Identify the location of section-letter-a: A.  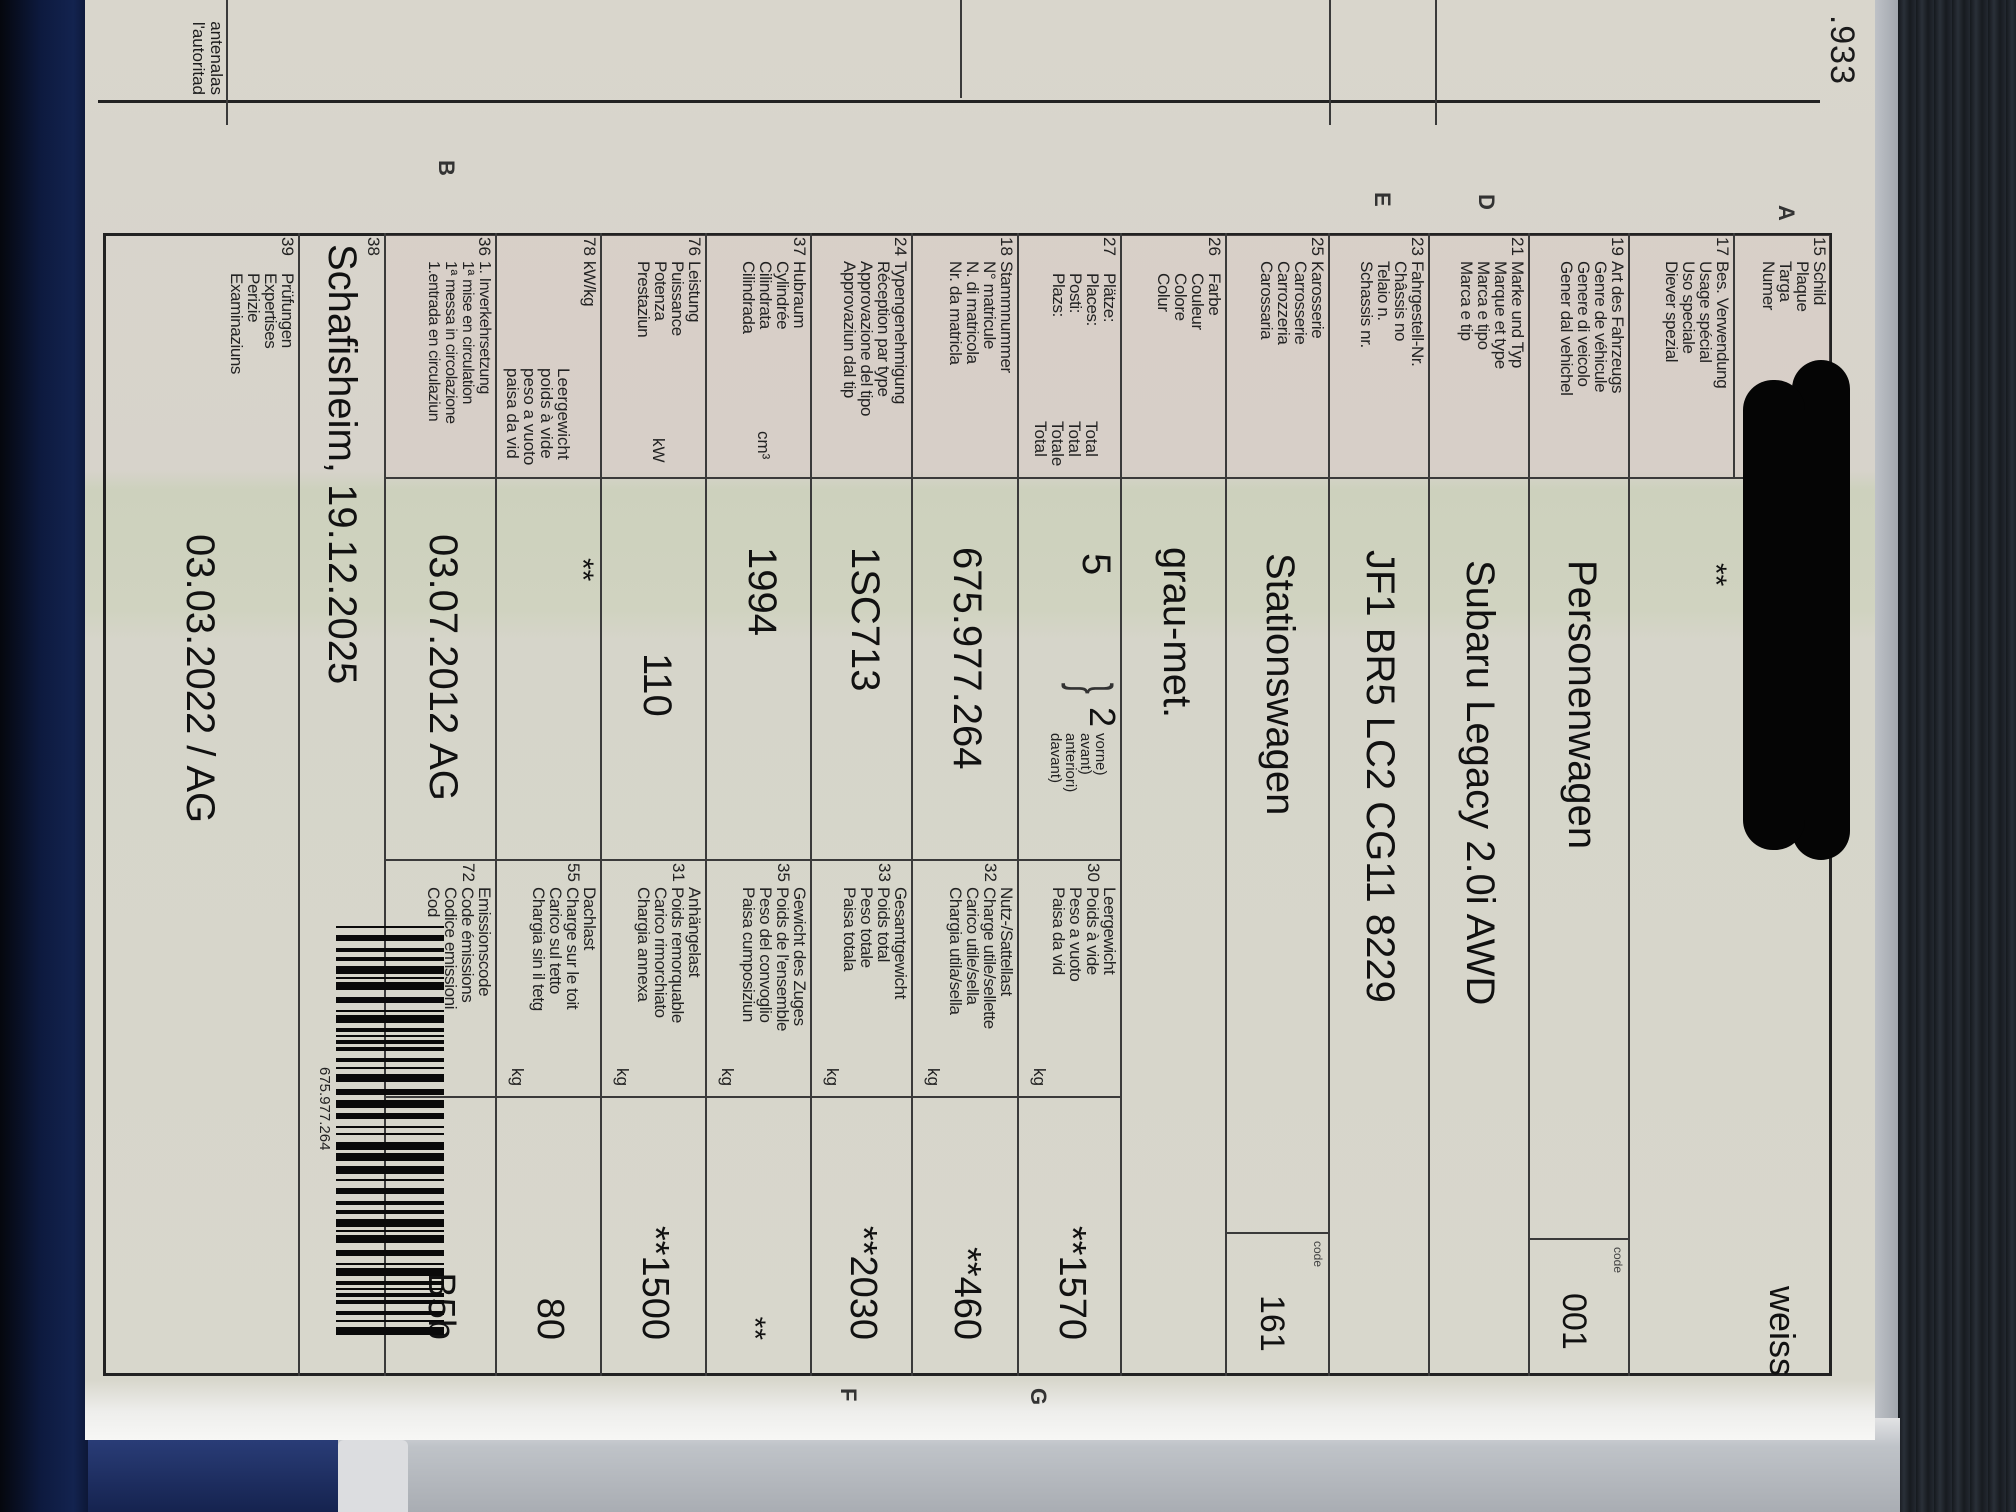
(1786, 213).